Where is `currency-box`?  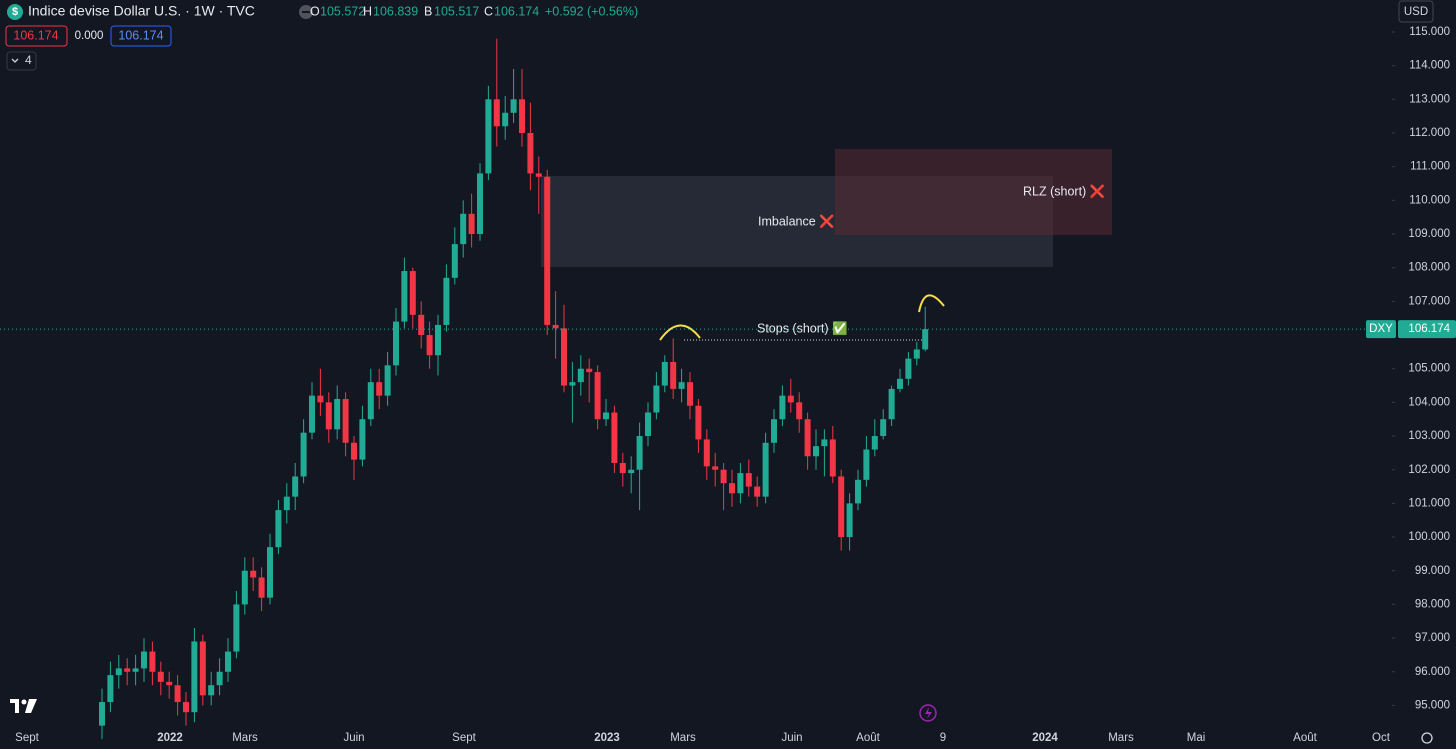
currency-box is located at coordinates (1416, 11).